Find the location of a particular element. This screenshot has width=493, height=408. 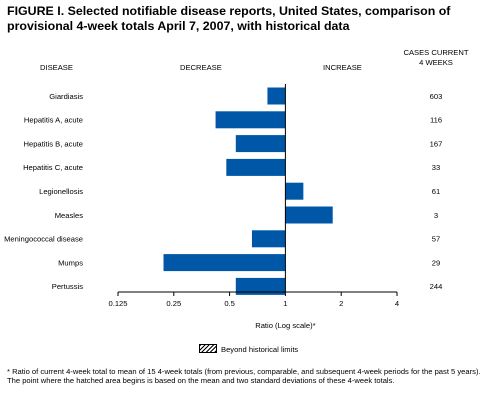

increase-header: INCREASE is located at coordinates (342, 67).